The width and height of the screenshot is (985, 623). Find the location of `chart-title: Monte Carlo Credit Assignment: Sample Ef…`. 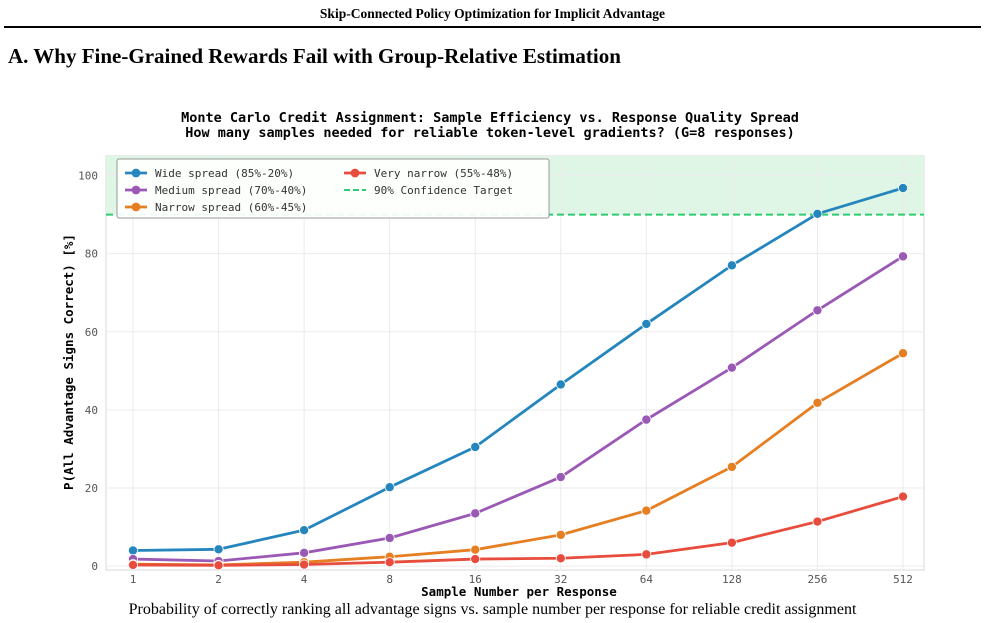

chart-title: Monte Carlo Credit Assignment: Sample Ef… is located at coordinates (490, 118).